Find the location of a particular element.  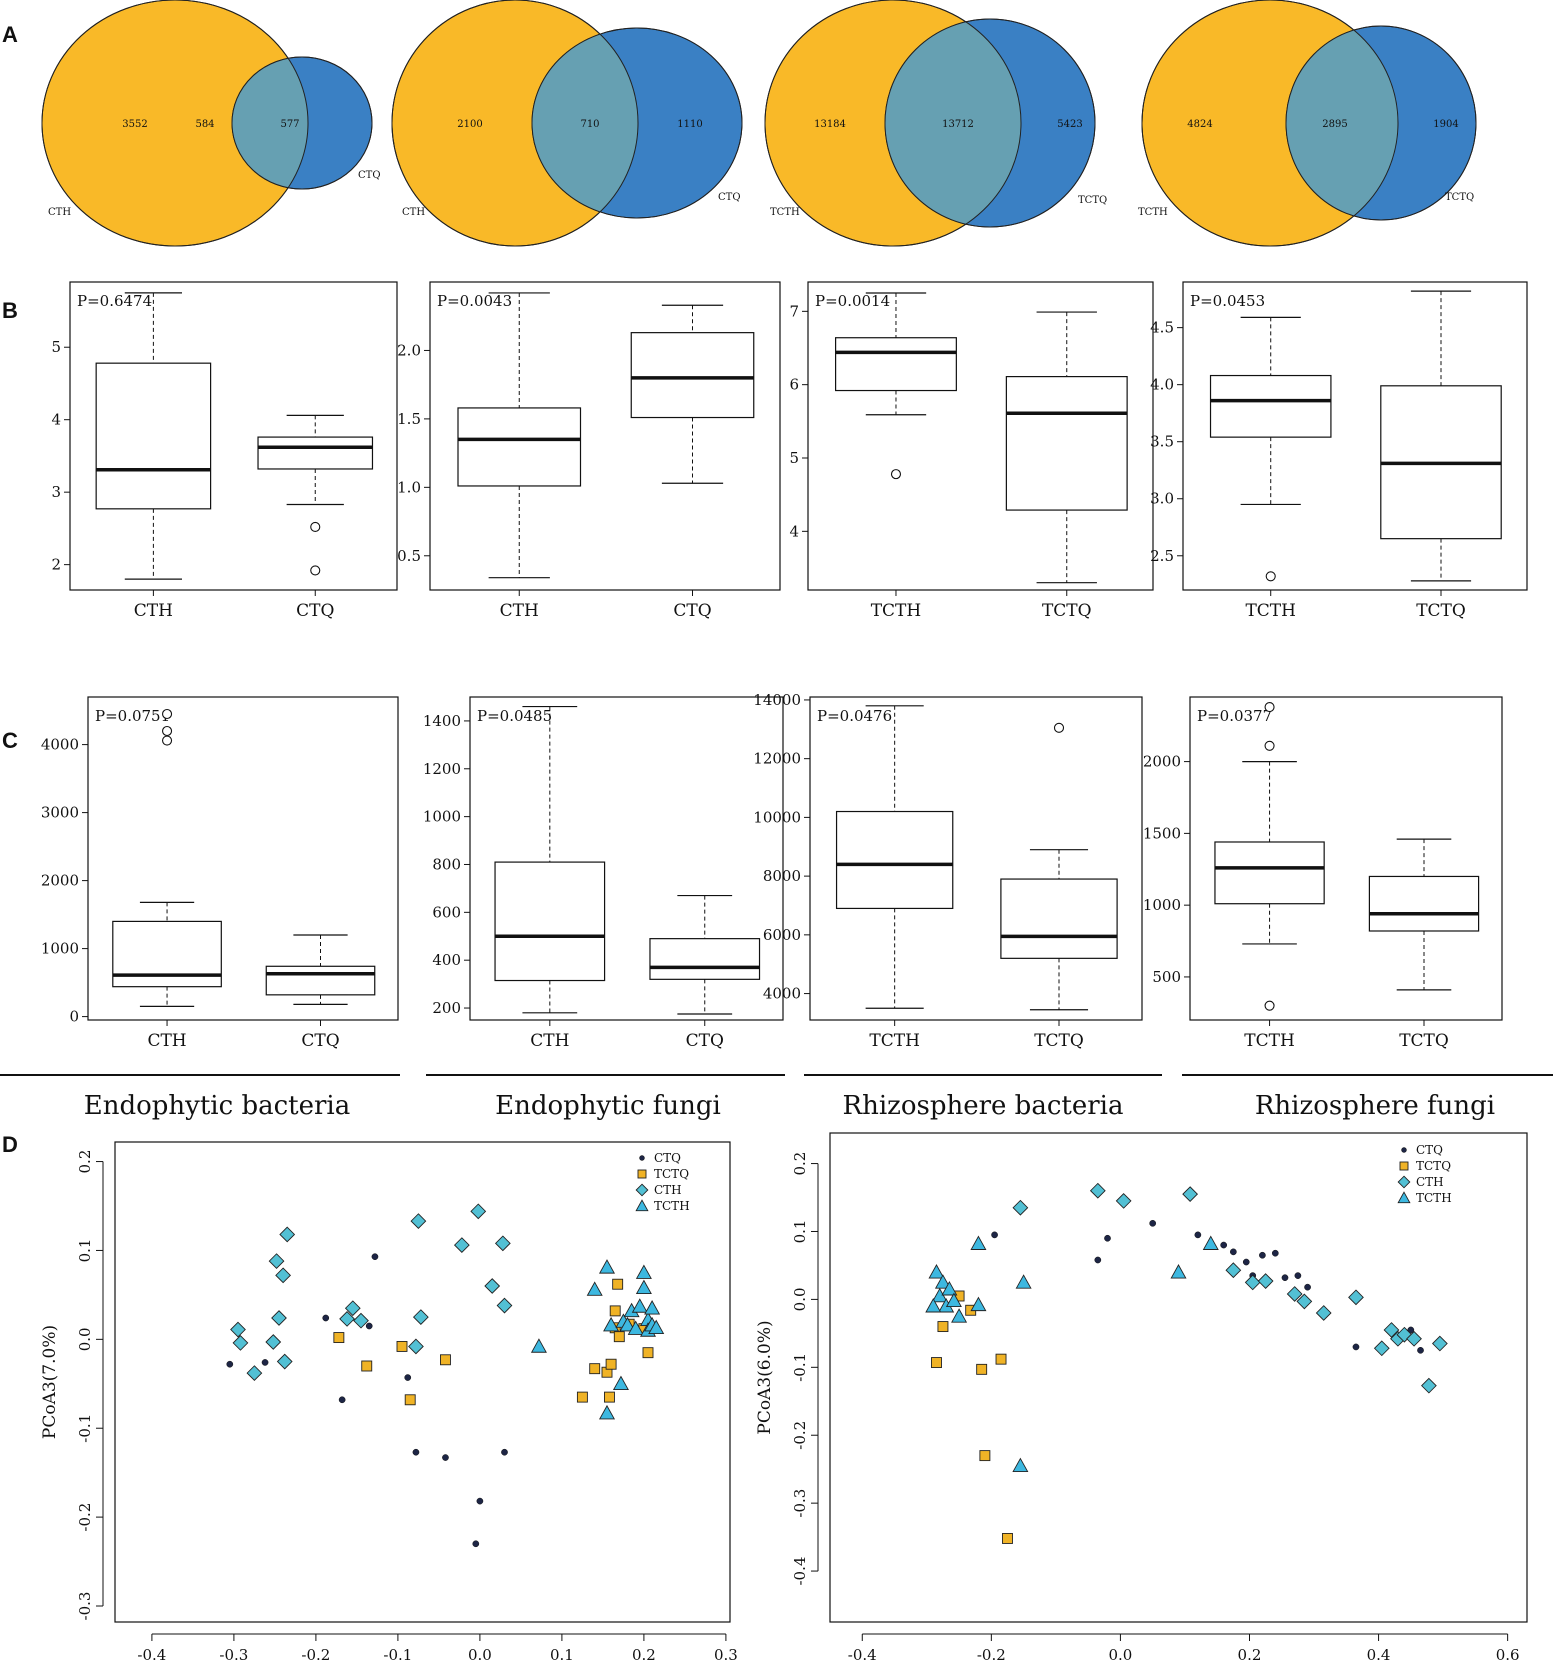

p-value-label: P=0.0751 is located at coordinates (132, 716).